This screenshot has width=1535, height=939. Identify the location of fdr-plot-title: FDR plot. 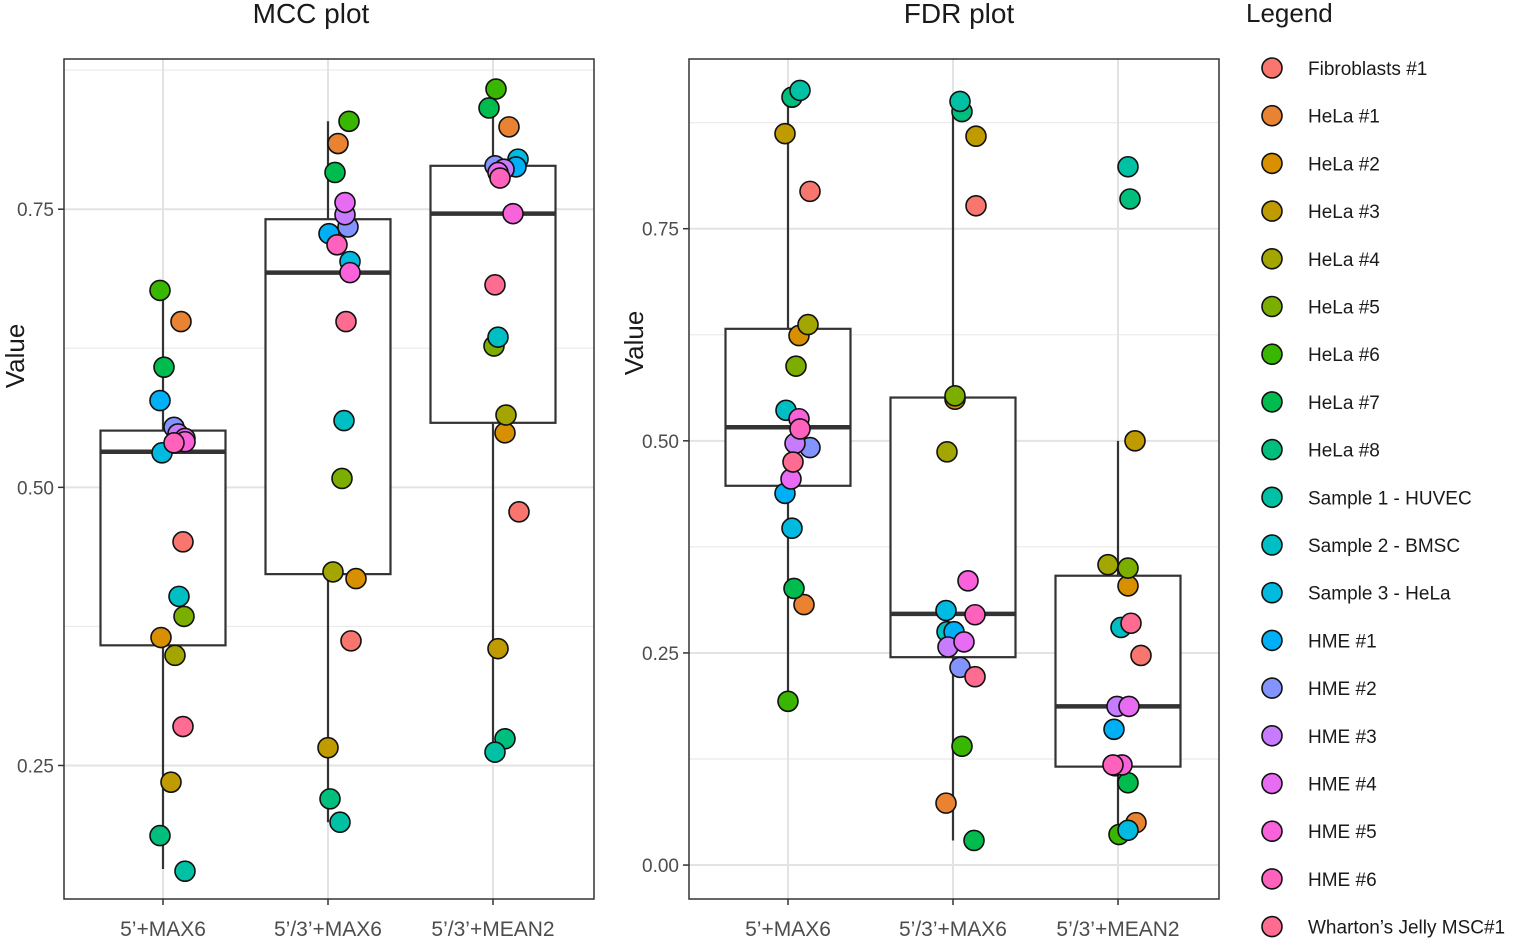
(959, 14).